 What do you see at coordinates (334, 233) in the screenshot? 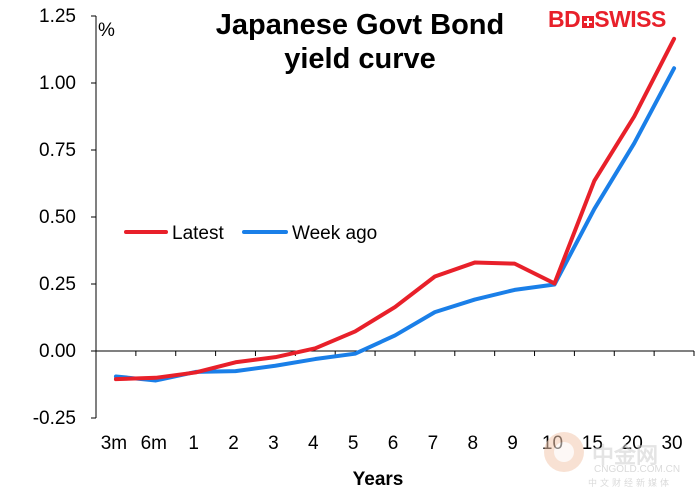
I see `legend-week-ago-label: Week ago` at bounding box center [334, 233].